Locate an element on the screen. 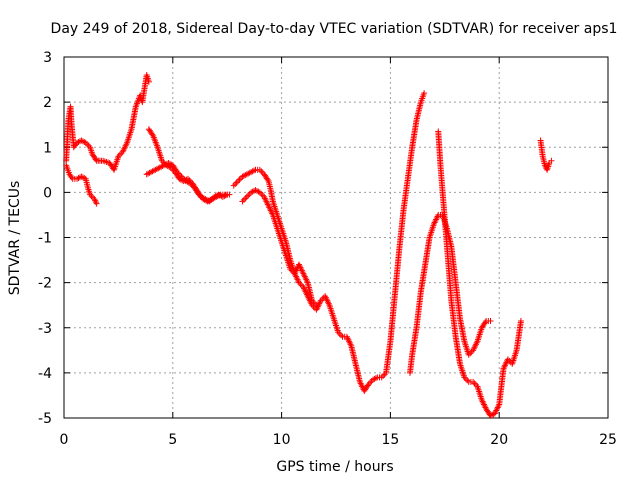 The height and width of the screenshot is (480, 640). x-tick-label: 5 is located at coordinates (172, 440).